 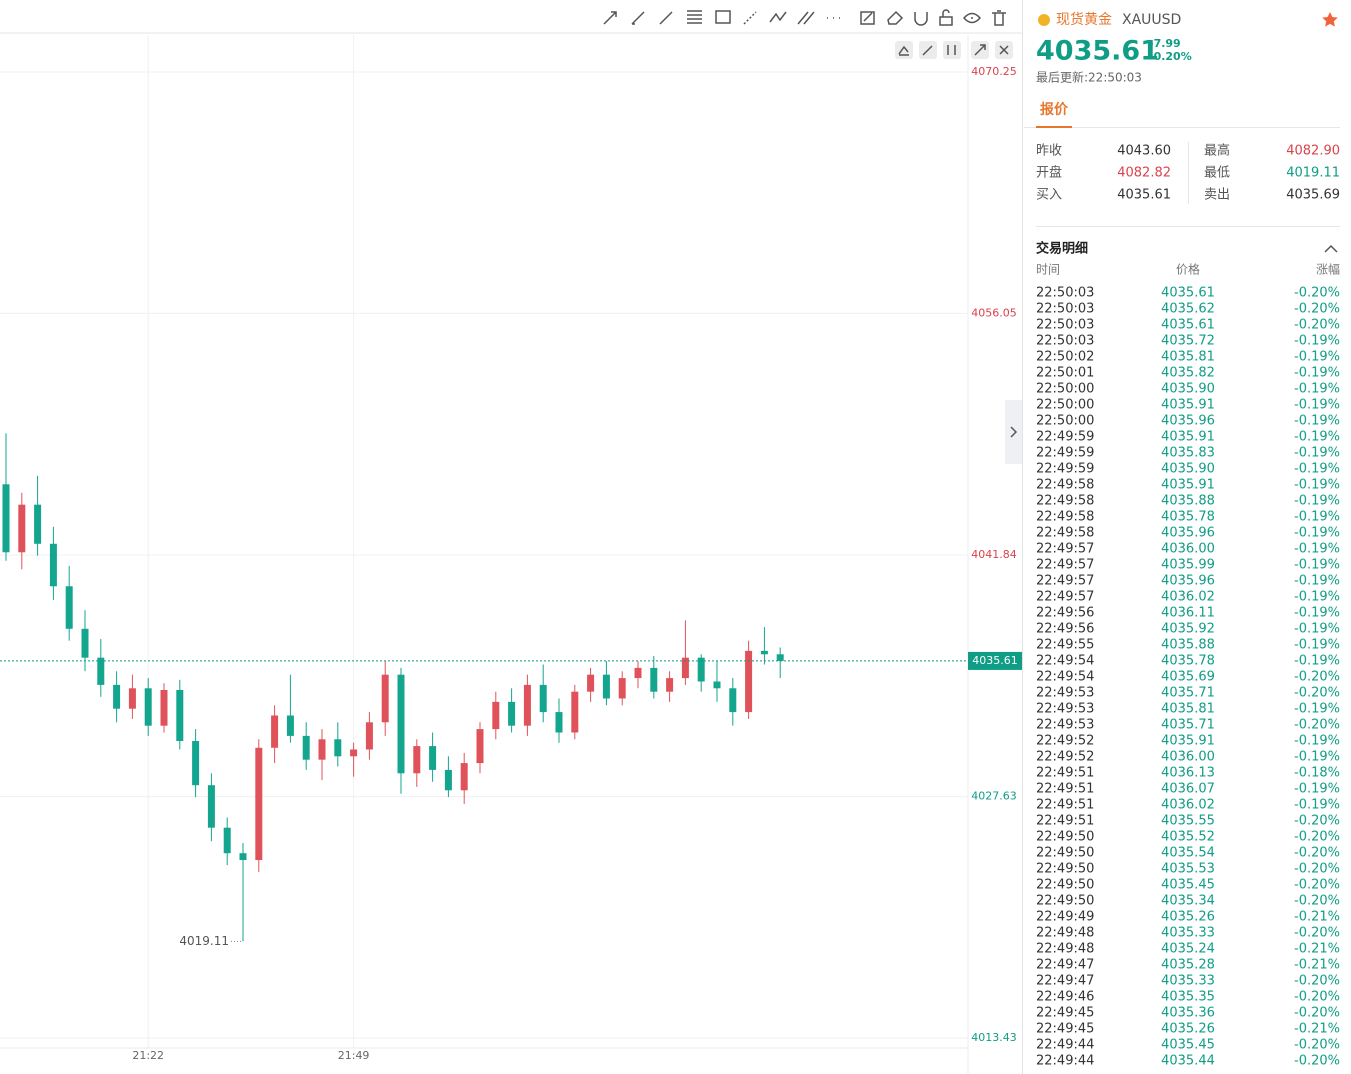 I want to click on trade-cell: 4035.44, so click(x=1188, y=1061).